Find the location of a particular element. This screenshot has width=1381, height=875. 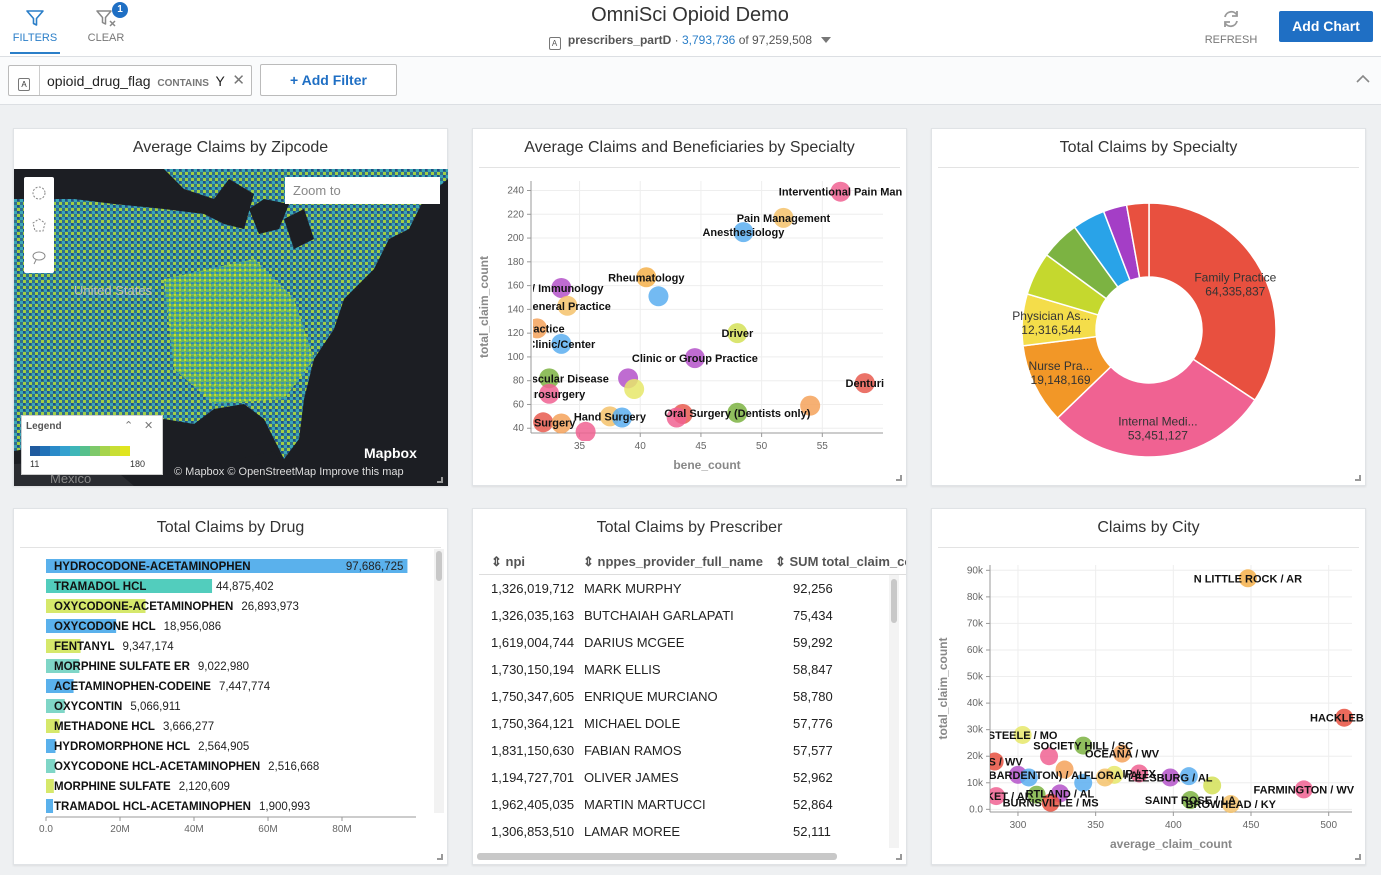

polygon-select-icon is located at coordinates (39, 225).